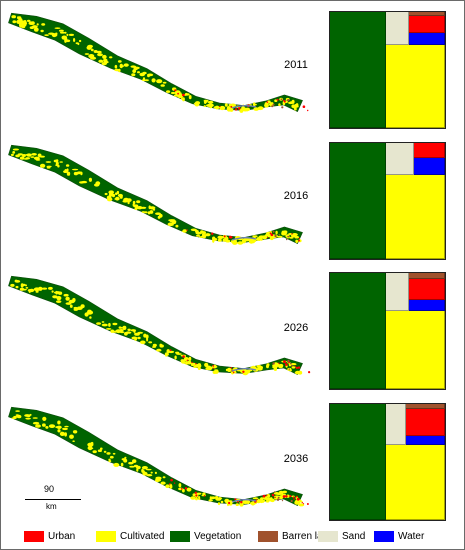 The image size is (465, 550). What do you see at coordinates (51, 506) in the screenshot?
I see `scale-bar-unit: km` at bounding box center [51, 506].